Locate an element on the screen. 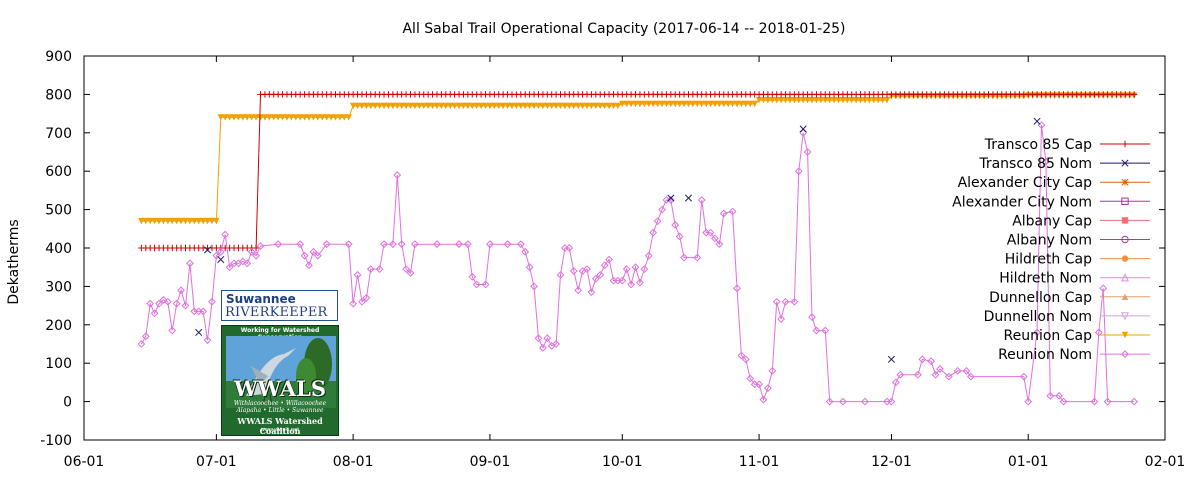 Image resolution: width=1200 pixels, height=480 pixels. legend-item: Reunion Cap is located at coordinates (1077, 336).